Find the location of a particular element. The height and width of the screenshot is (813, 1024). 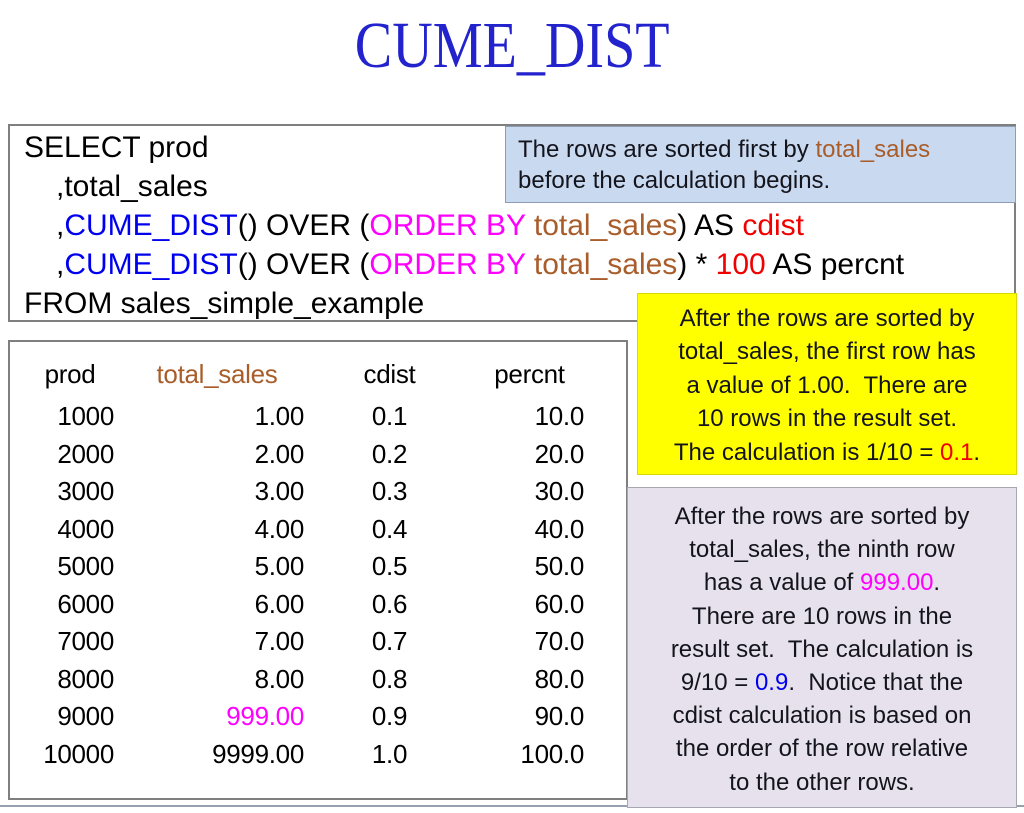

footer-divider is located at coordinates (512, 806).